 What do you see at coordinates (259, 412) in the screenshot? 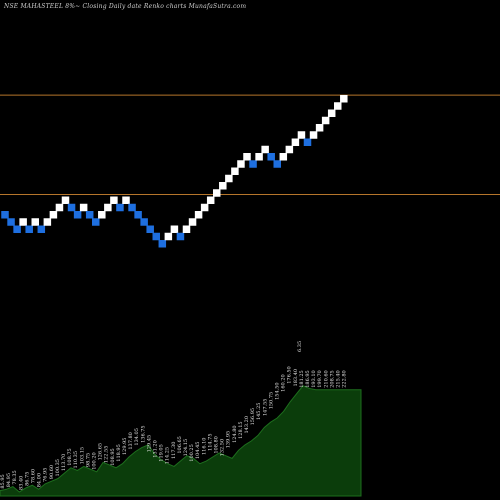
I see `volume-label: 145.25` at bounding box center [259, 412].